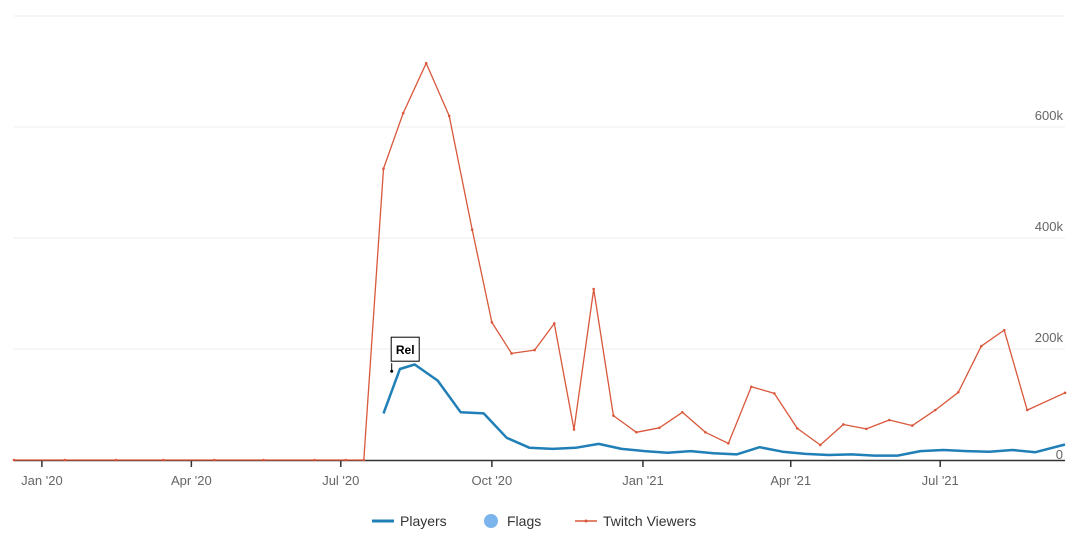 The image size is (1080, 544). I want to click on x-tick-label-2: Jul '20, so click(340, 480).